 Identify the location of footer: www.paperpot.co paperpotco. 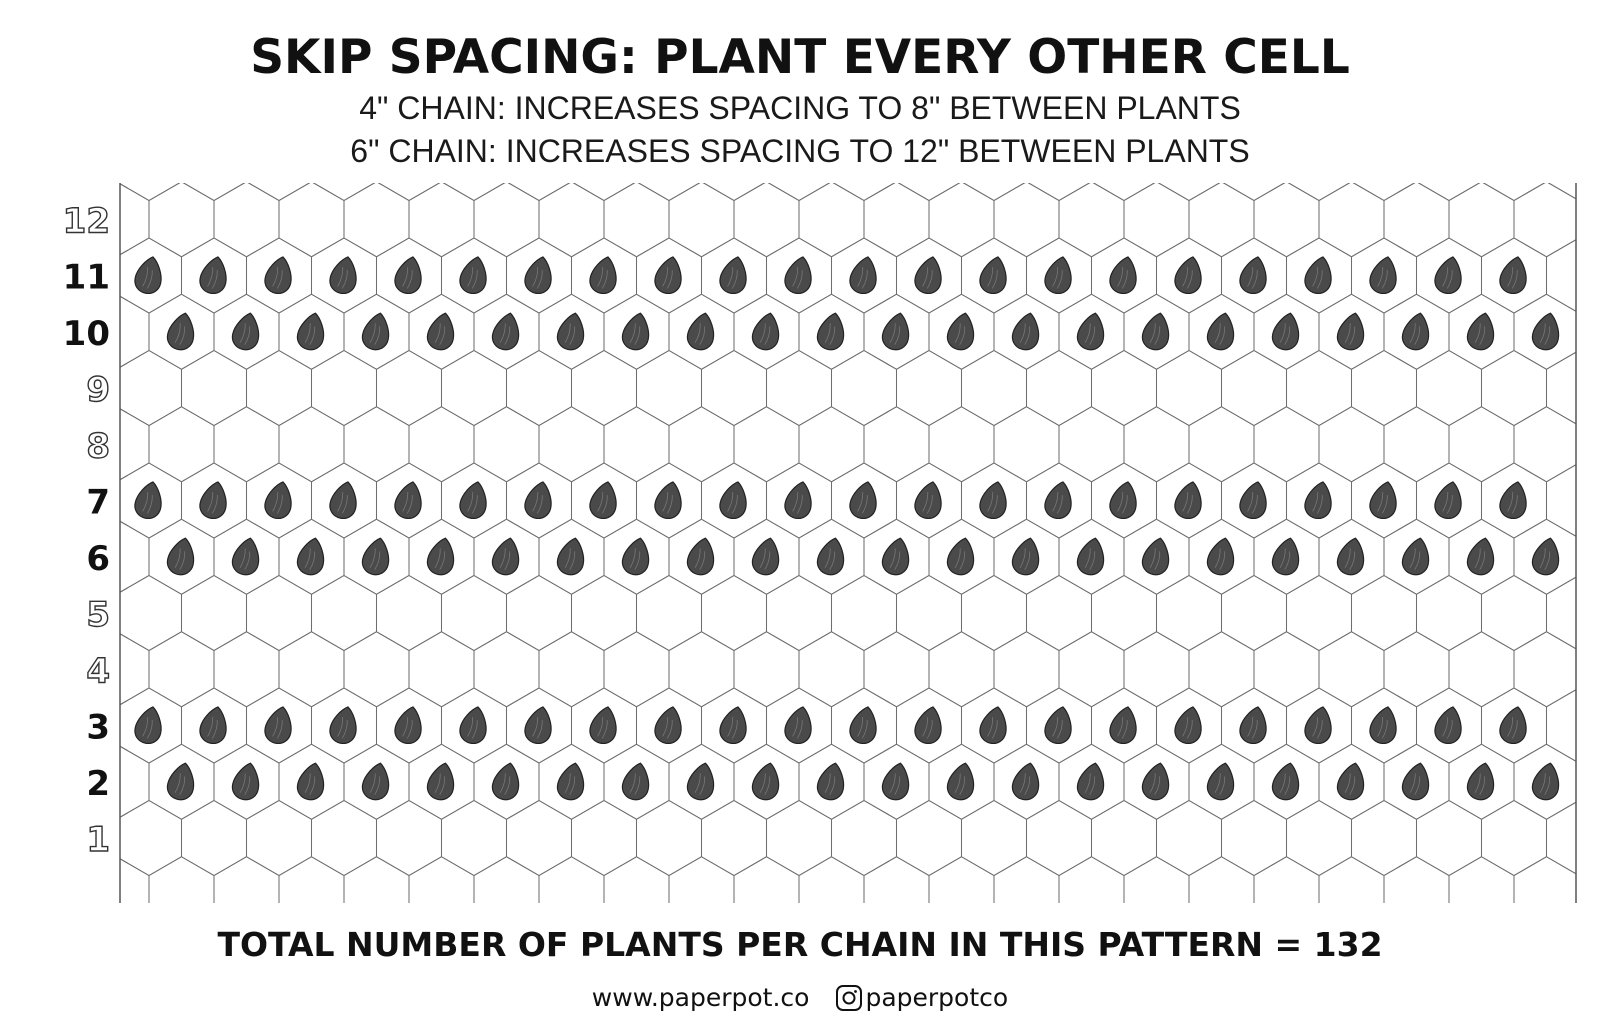
(800, 997).